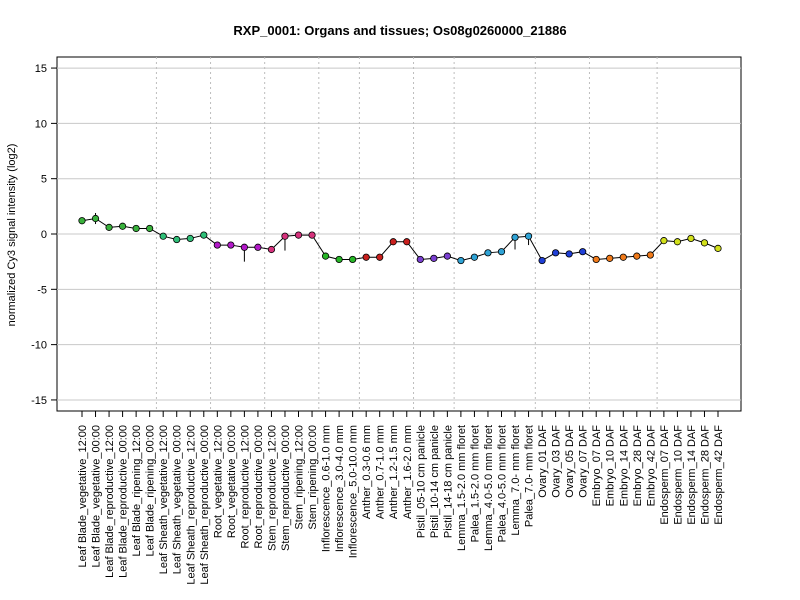 The width and height of the screenshot is (800, 600). What do you see at coordinates (611, 466) in the screenshot?
I see `x-tick-label: Embryo_10 DAF` at bounding box center [611, 466].